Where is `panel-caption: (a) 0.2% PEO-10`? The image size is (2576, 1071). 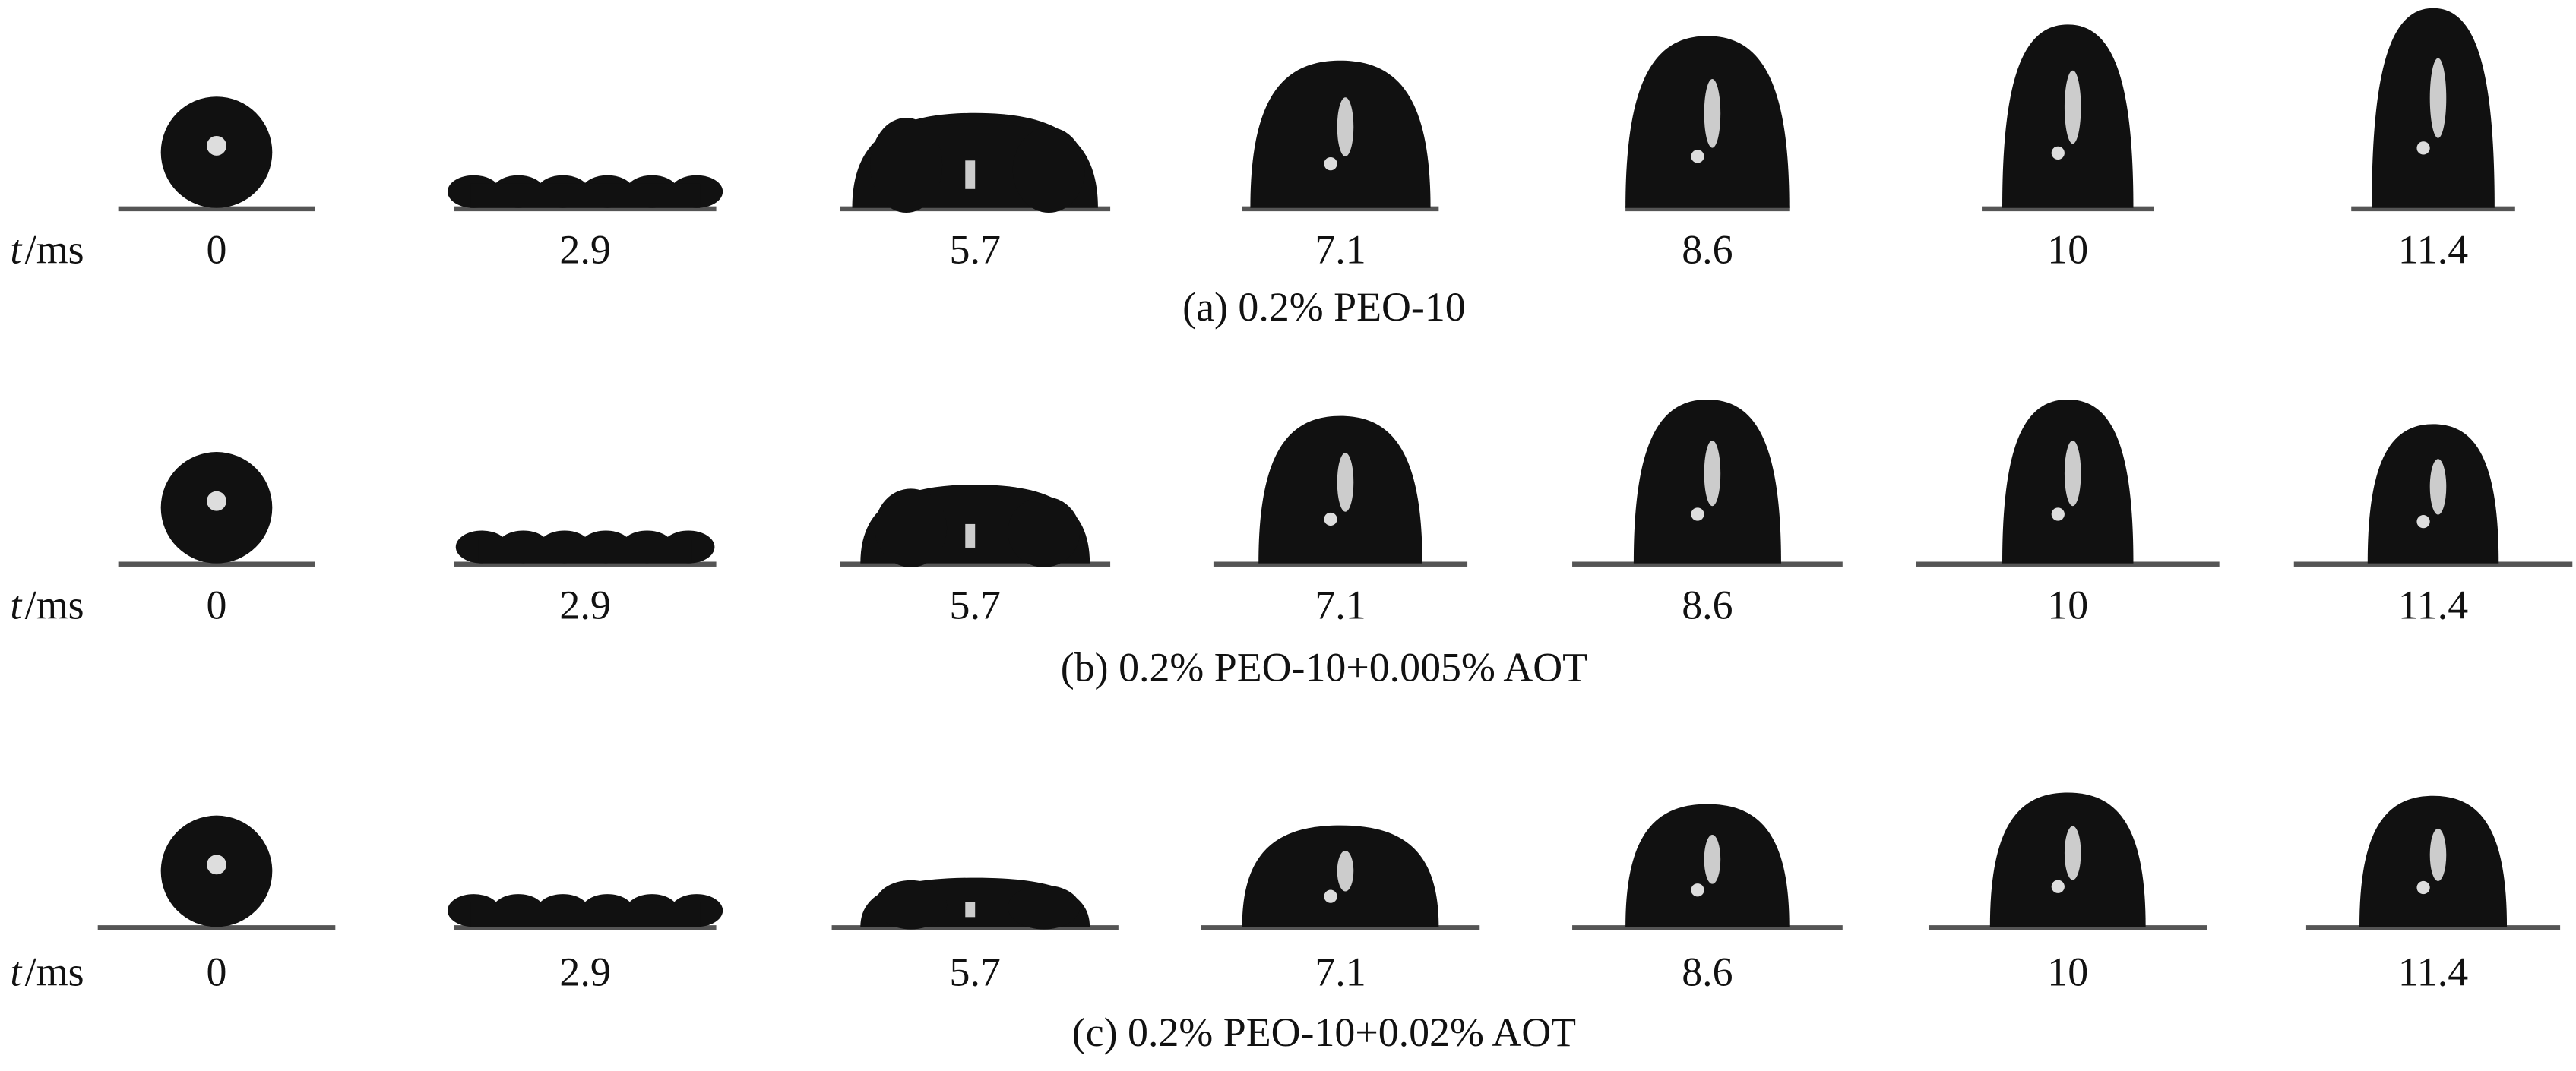 panel-caption: (a) 0.2% PEO-10 is located at coordinates (1324, 307).